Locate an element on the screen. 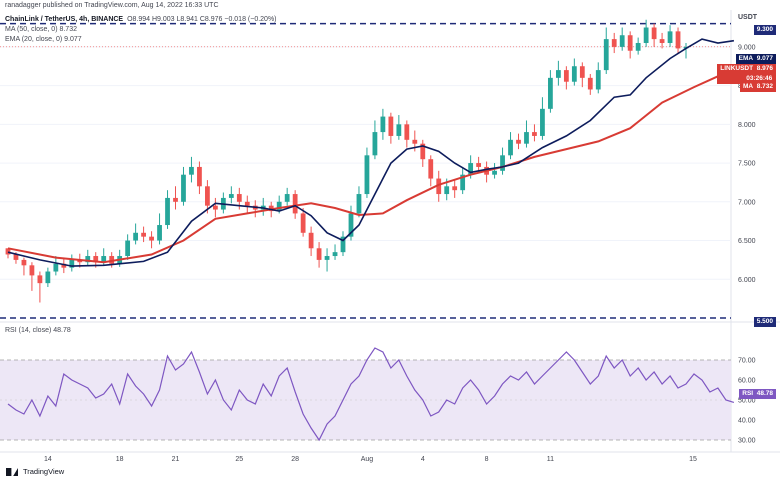  ema-legend: EMA (20, close, 0) 9.077 is located at coordinates (43, 39).